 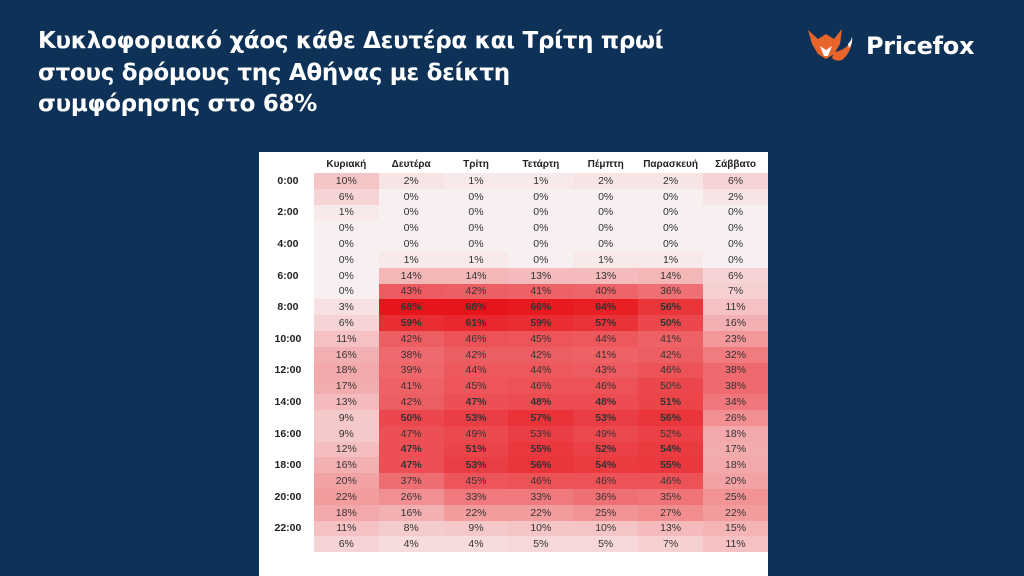 What do you see at coordinates (346, 164) in the screenshot?
I see `column-header: Κυριακή` at bounding box center [346, 164].